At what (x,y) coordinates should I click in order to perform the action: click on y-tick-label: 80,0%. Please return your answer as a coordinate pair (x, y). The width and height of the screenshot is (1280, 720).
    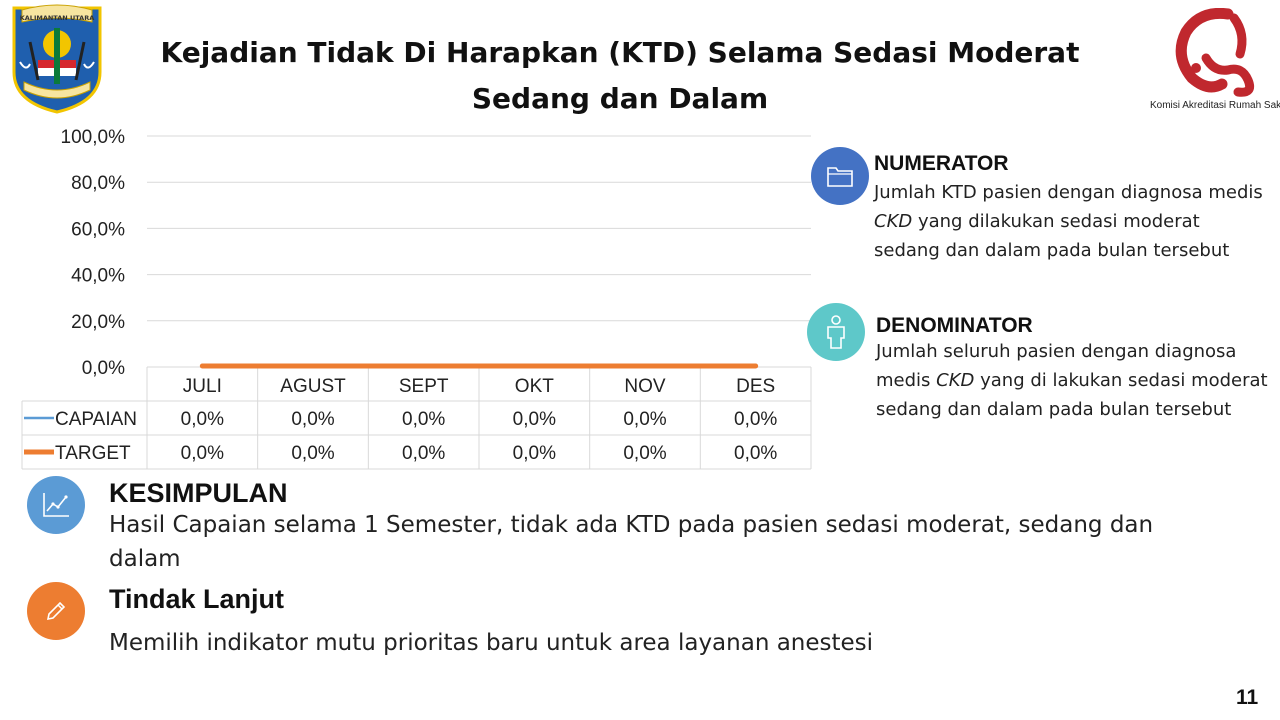
    Looking at the image, I should click on (98, 183).